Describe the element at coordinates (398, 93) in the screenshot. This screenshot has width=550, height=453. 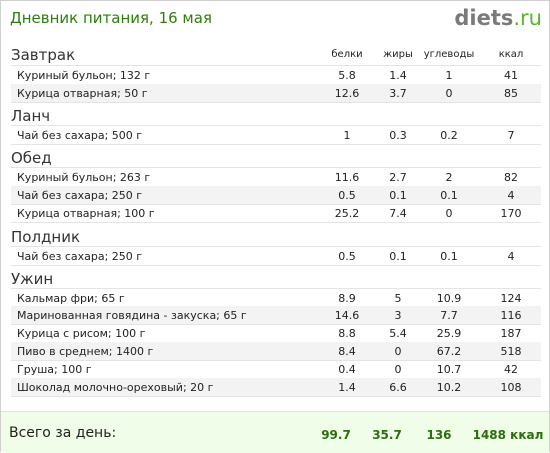
I see `fat-value: 3.7` at that location.